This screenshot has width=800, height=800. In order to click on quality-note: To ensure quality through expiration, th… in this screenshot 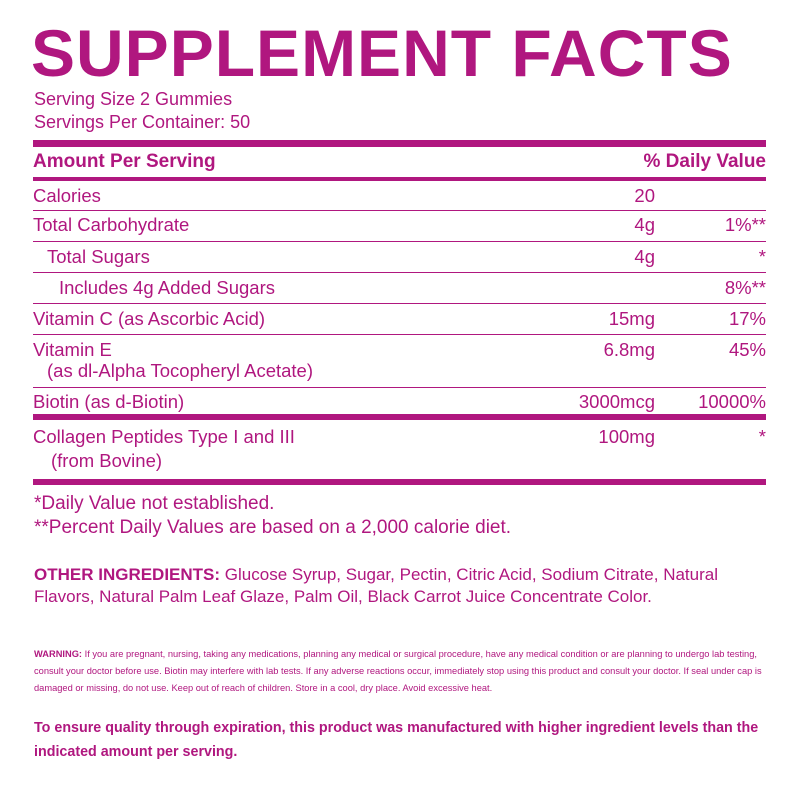, I will do `click(396, 740)`.